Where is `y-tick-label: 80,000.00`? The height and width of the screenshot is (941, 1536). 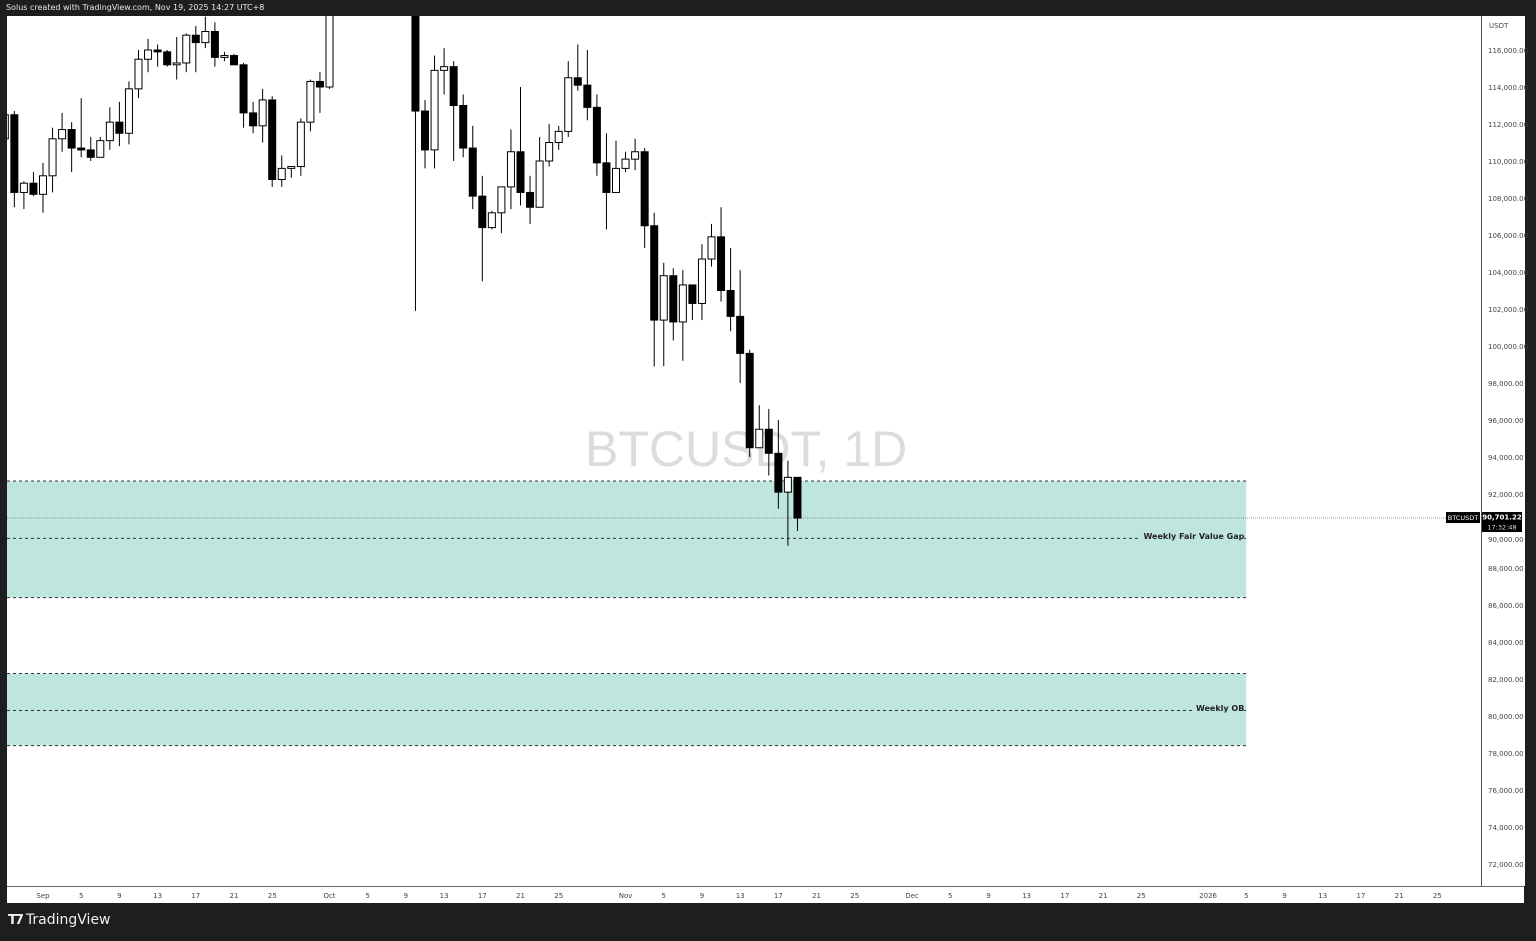 y-tick-label: 80,000.00 is located at coordinates (1506, 717).